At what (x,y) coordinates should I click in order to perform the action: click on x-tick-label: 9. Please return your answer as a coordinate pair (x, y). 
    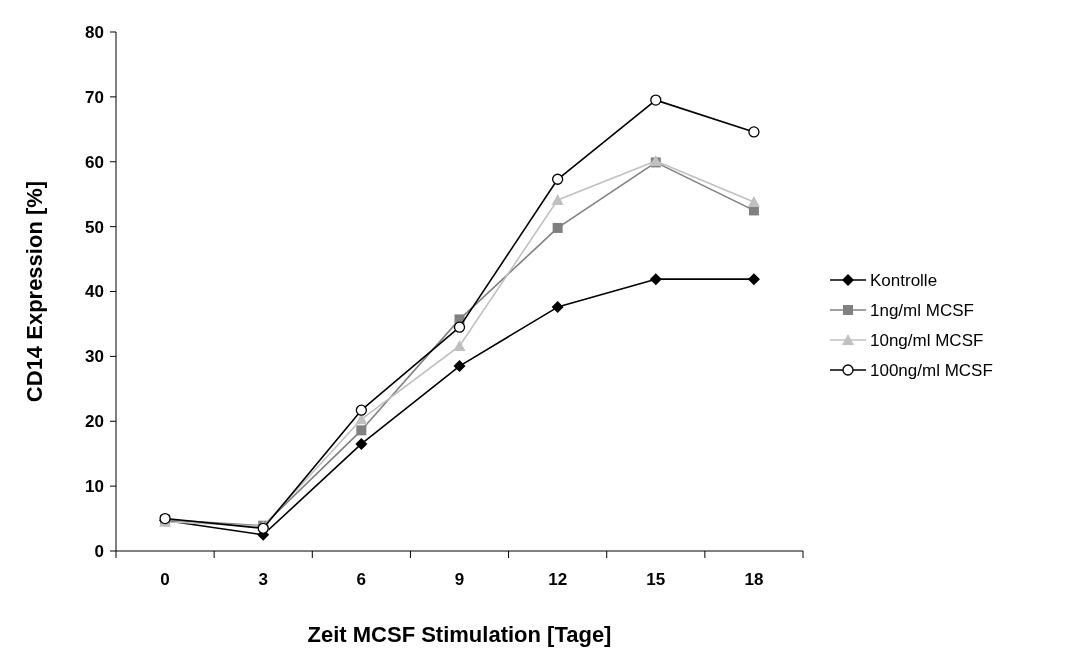
    Looking at the image, I should click on (459, 579).